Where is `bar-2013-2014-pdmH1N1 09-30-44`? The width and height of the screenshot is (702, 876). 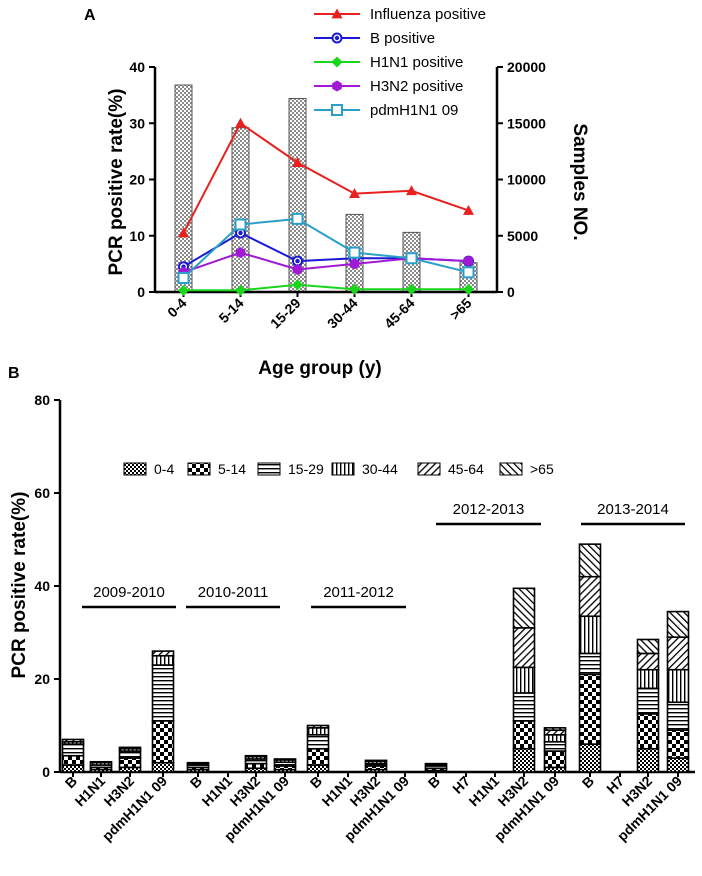 bar-2013-2014-pdmH1N1 09-30-44 is located at coordinates (678, 686).